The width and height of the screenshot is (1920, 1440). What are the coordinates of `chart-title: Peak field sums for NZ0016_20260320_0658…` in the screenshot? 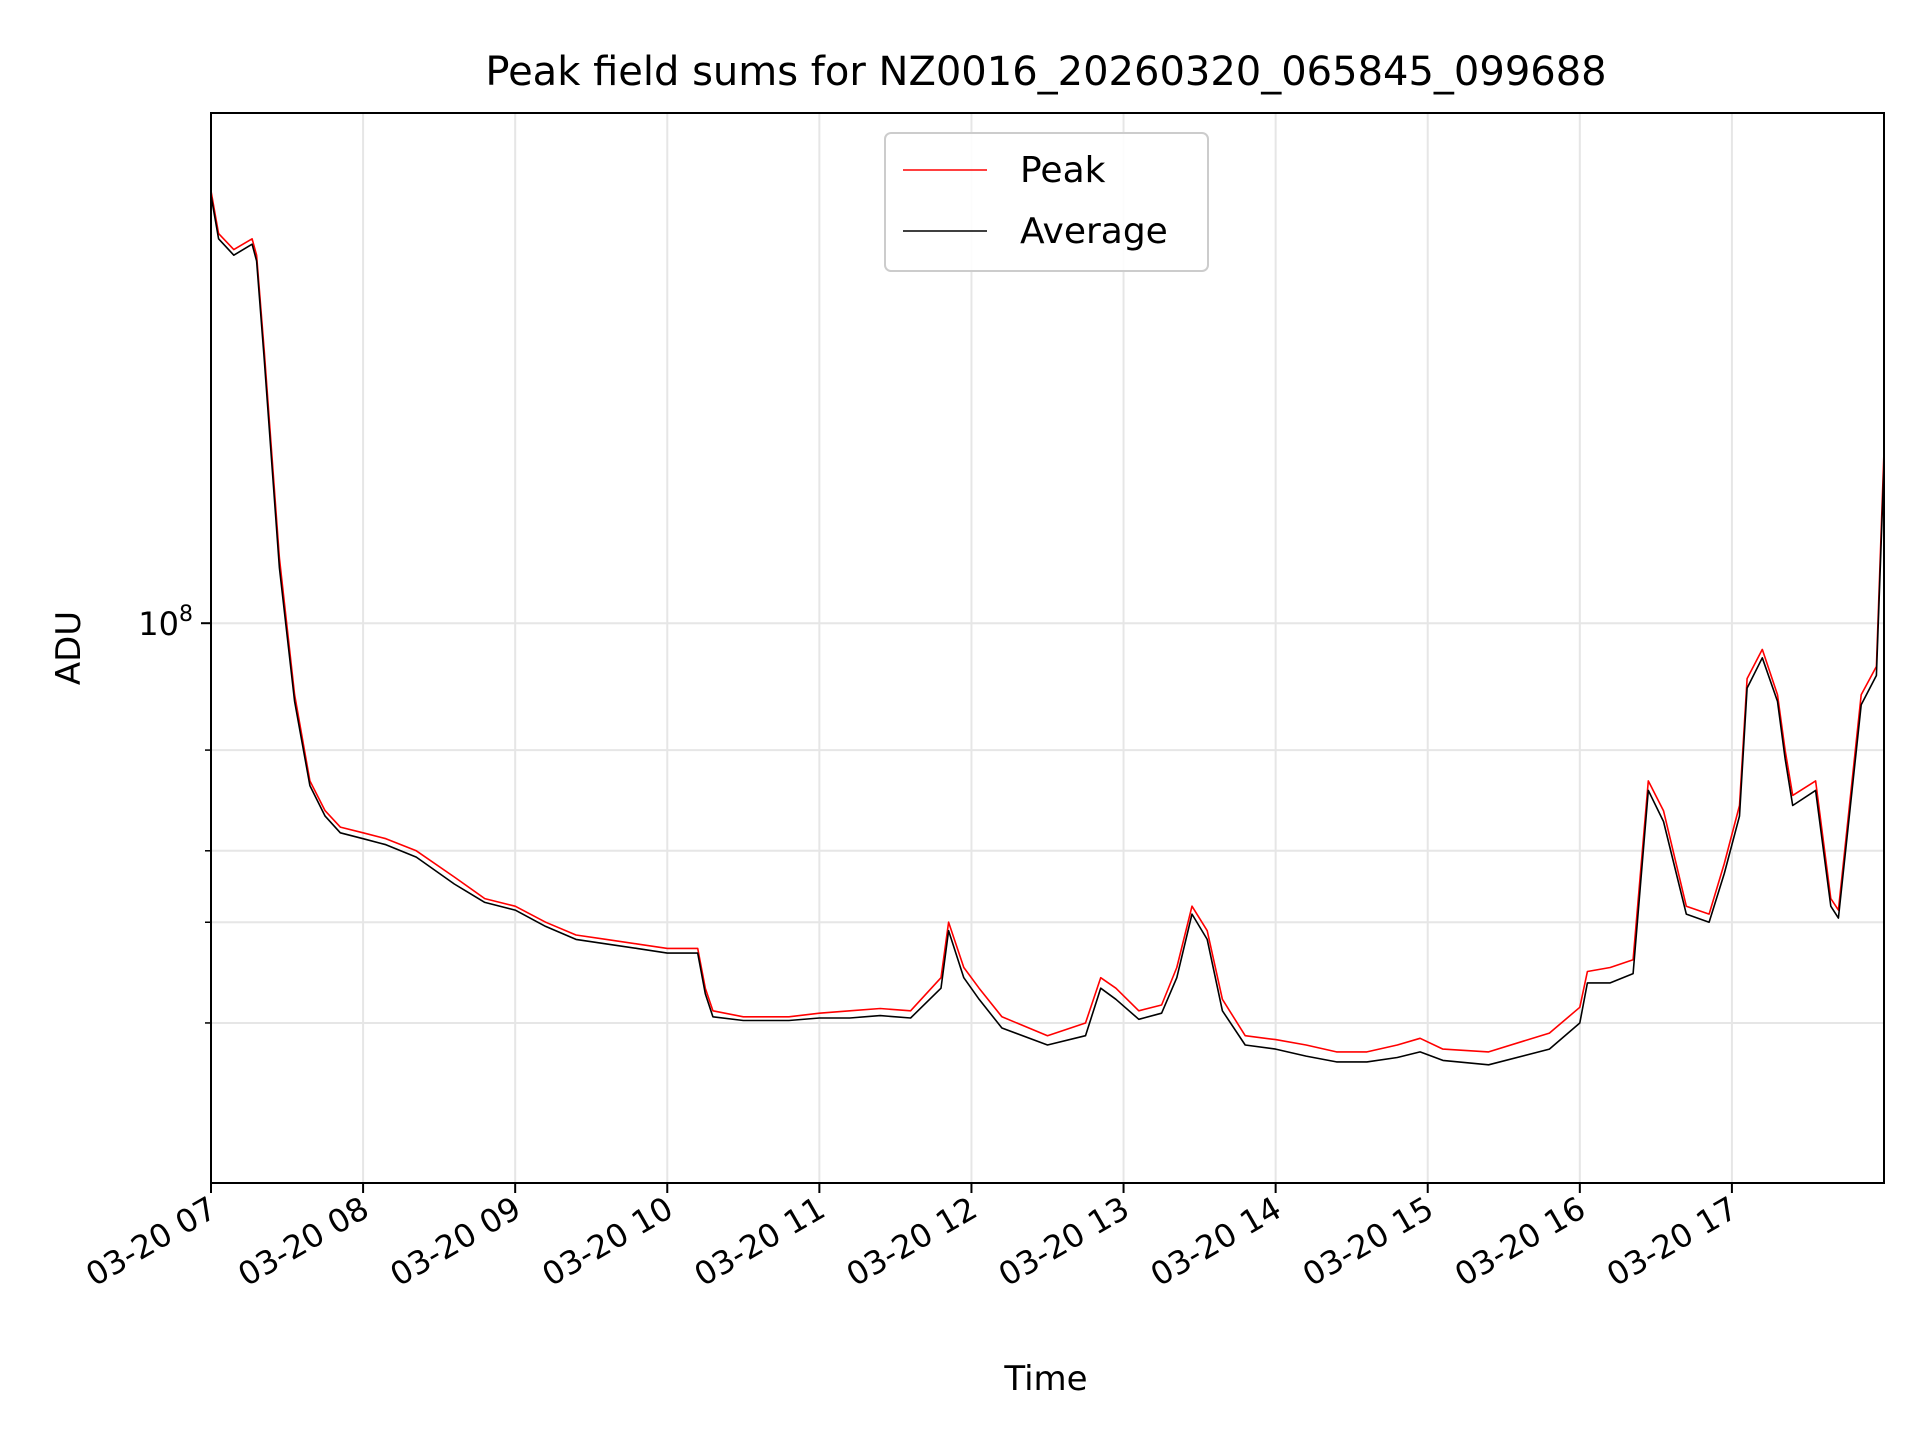 It's located at (1045, 72).